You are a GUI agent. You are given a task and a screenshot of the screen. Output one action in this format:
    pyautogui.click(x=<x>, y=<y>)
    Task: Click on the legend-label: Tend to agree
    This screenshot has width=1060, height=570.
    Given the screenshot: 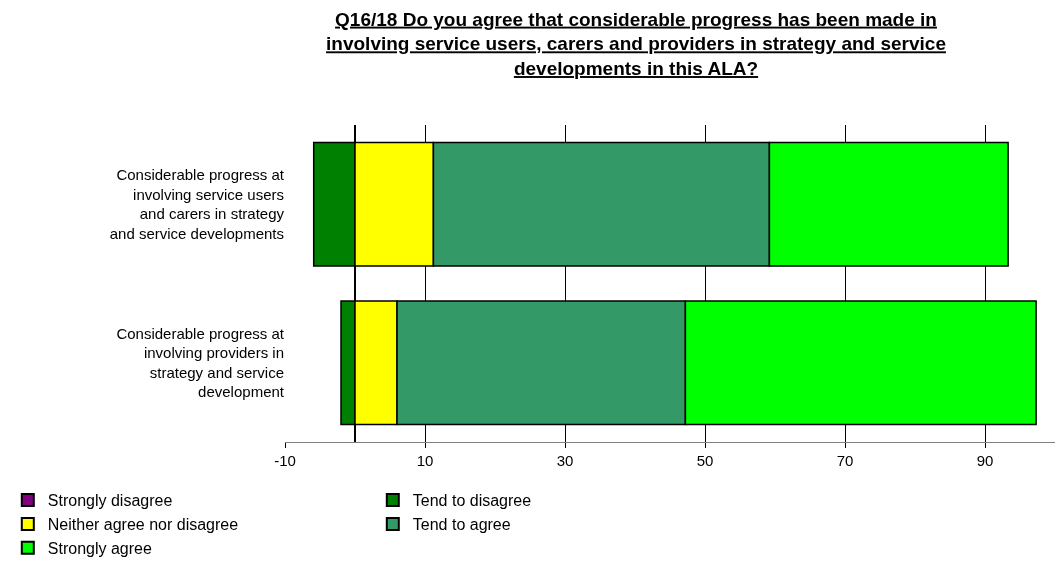 What is the action you would take?
    pyautogui.click(x=461, y=525)
    